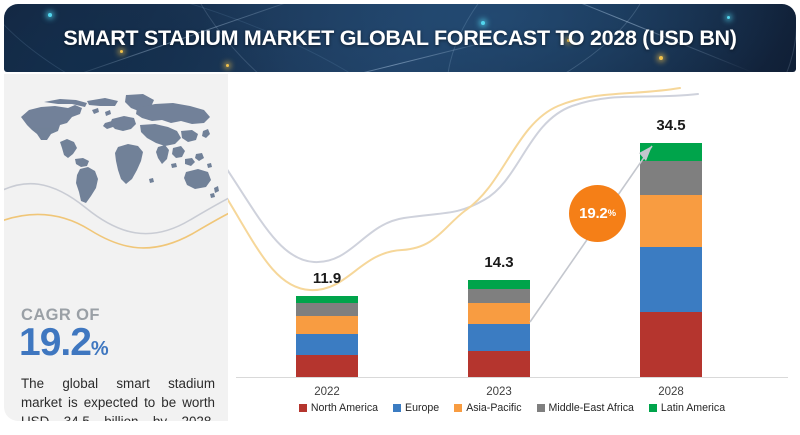 The height and width of the screenshot is (435, 800). I want to click on cagr-callout-percent-symbol: %, so click(611, 213).